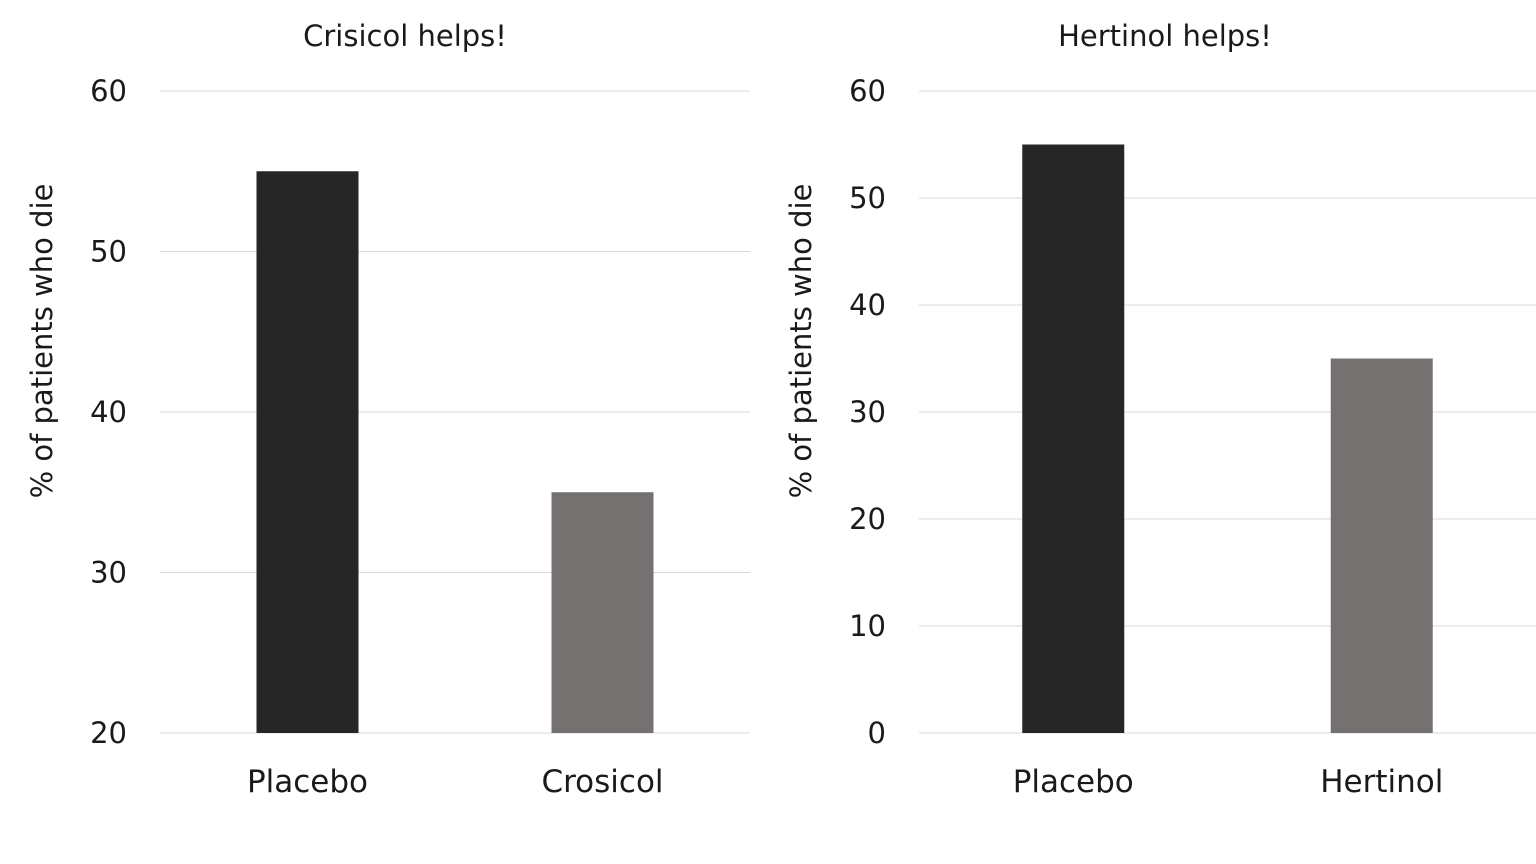  I want to click on y-tick-labels: 20 30 40 50 60, so click(108, 412).